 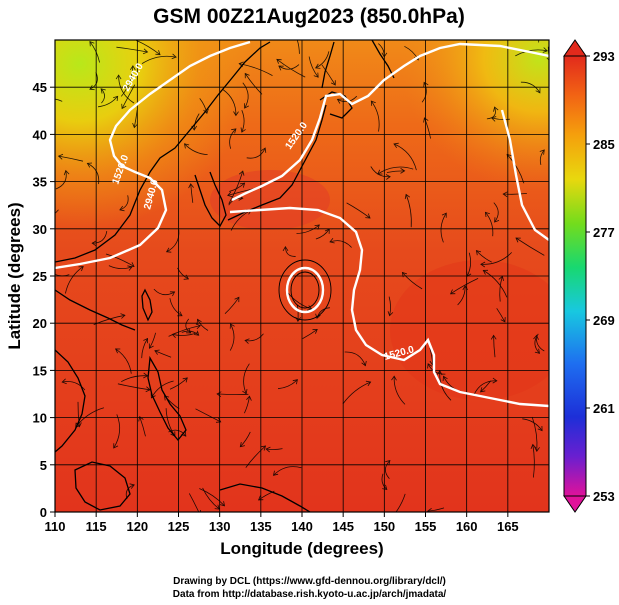 I want to click on y-tick-label: 45, so click(x=40, y=87).